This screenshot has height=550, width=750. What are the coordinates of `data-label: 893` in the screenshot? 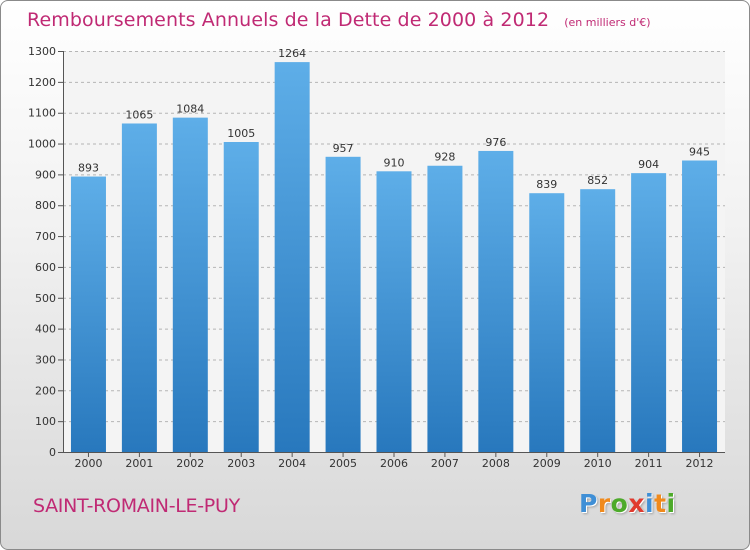 It's located at (88, 168).